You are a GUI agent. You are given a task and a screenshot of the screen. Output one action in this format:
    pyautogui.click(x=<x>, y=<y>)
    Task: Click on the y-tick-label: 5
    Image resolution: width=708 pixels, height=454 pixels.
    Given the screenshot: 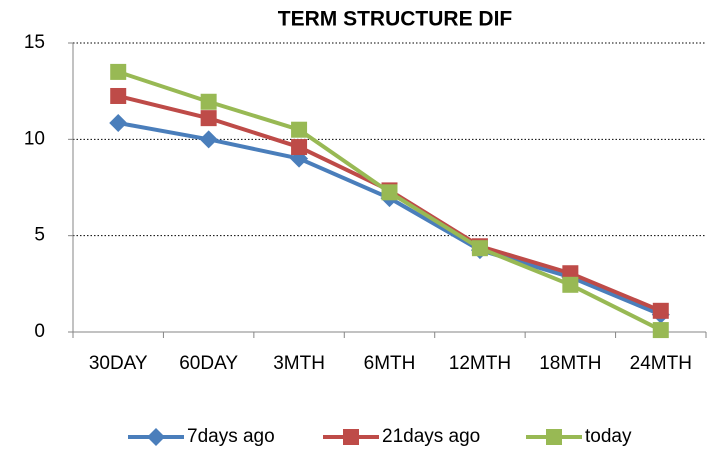 What is the action you would take?
    pyautogui.click(x=39, y=235)
    